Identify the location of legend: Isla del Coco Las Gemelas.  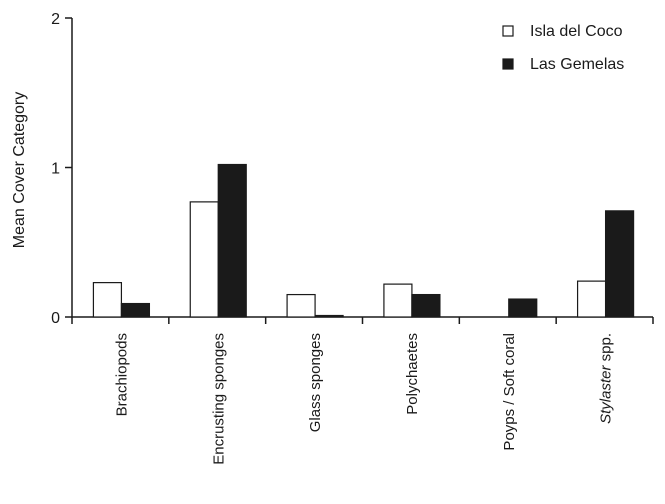
(563, 48).